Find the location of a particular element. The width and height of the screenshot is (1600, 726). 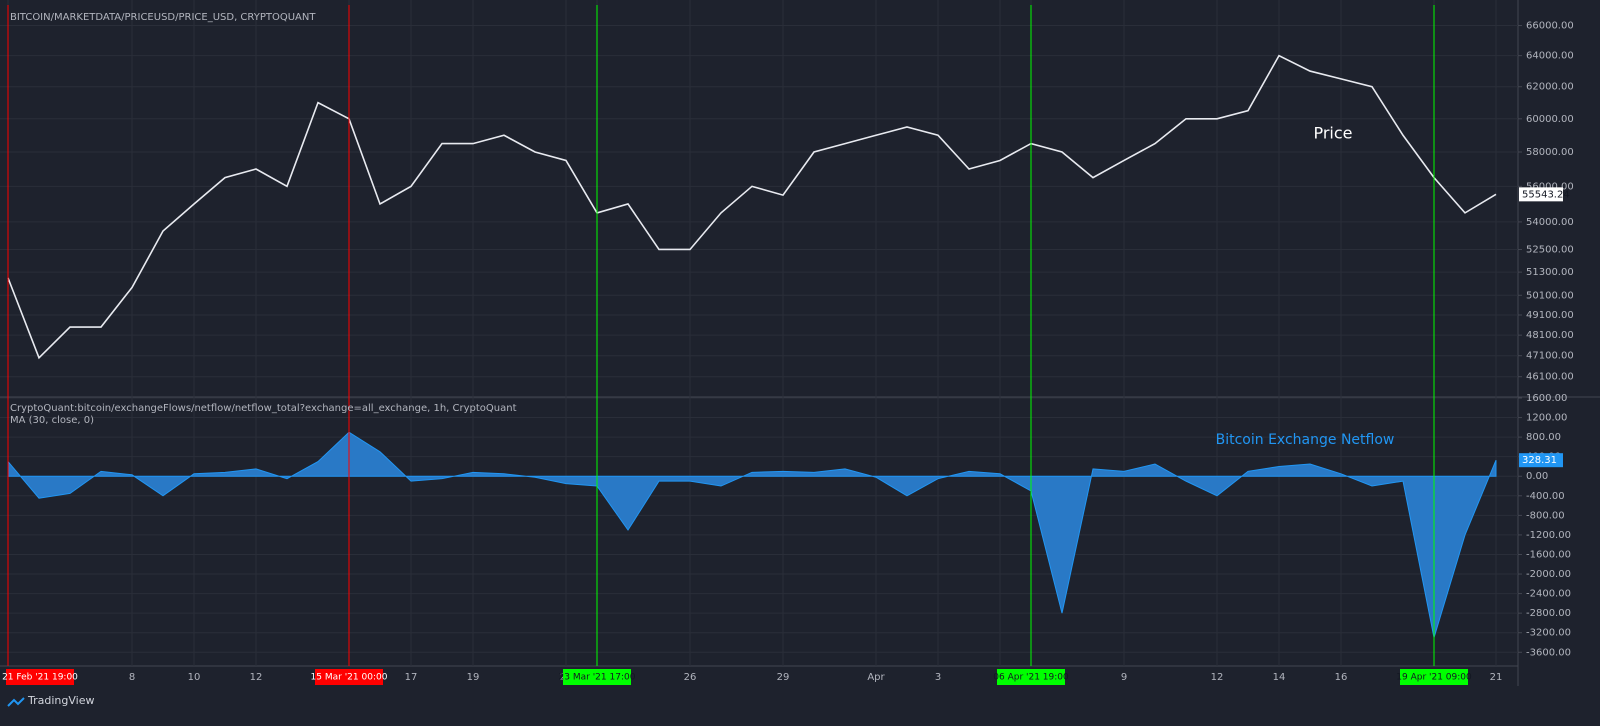

x-tick-label: 19 is located at coordinates (473, 677).